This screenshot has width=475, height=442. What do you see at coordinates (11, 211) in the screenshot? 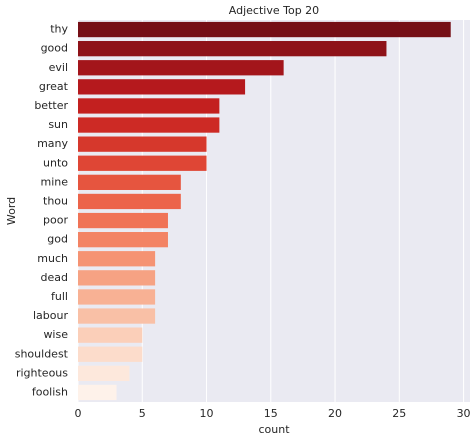
I see `y-axis-label: Word` at bounding box center [11, 211].